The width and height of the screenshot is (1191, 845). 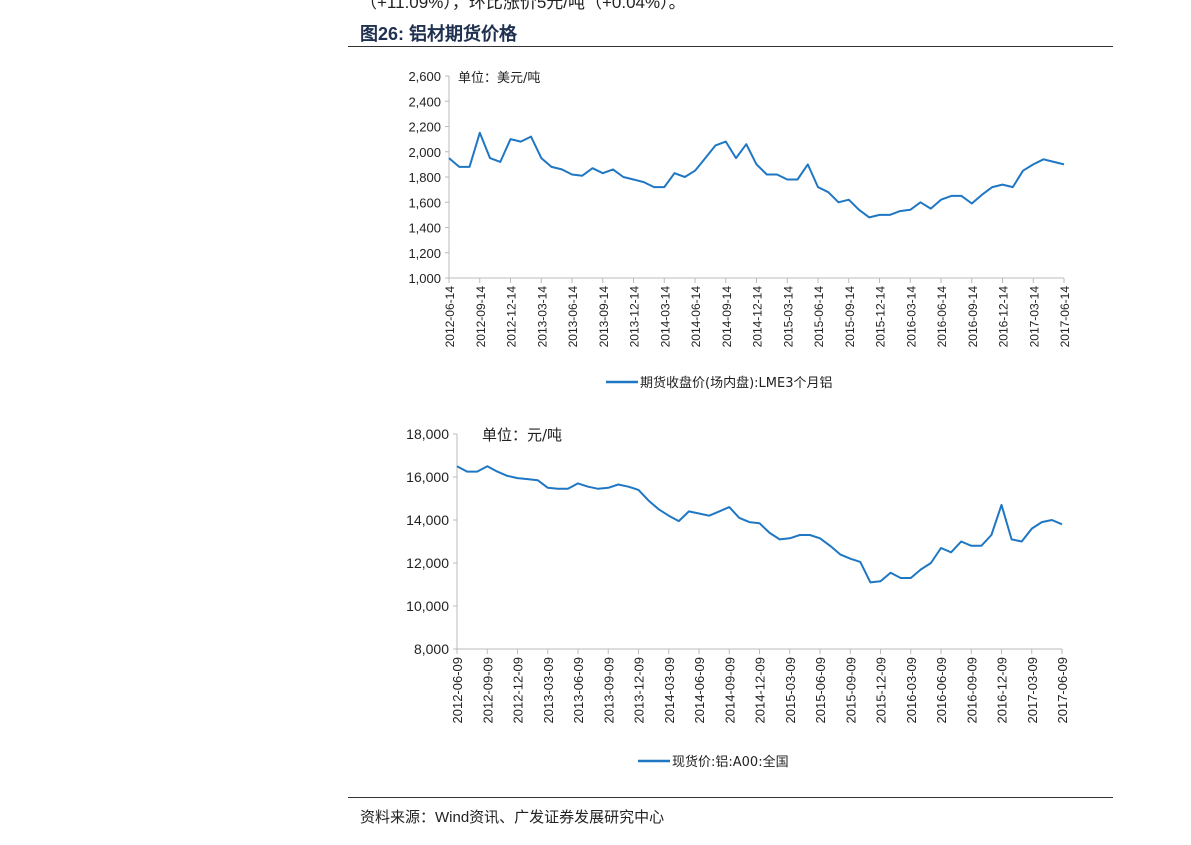 What do you see at coordinates (758, 317) in the screenshot?
I see `x-tick-label: 2014-12-14` at bounding box center [758, 317].